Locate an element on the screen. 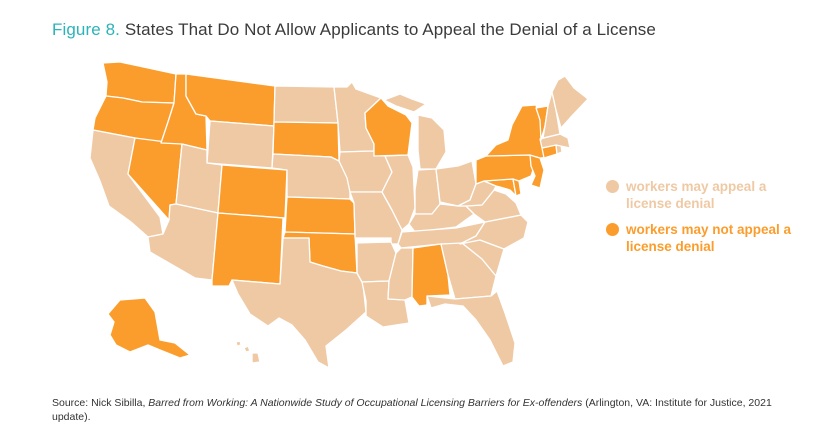  figure-number: Figure 8. is located at coordinates (86, 29).